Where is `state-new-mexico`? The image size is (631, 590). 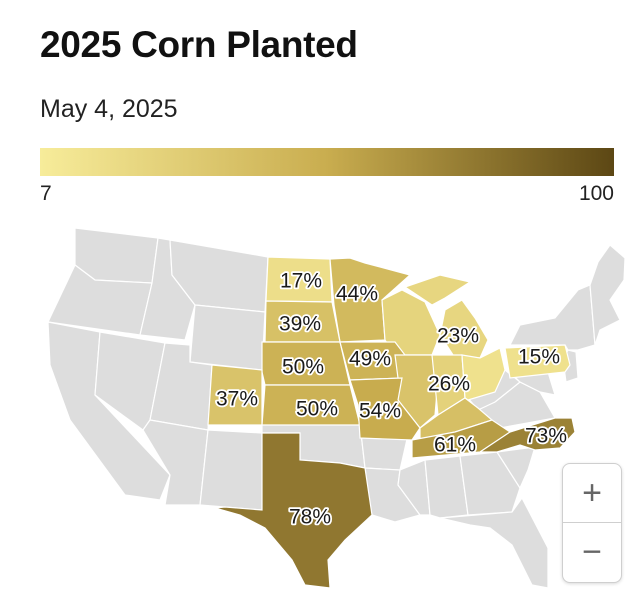 state-new-mexico is located at coordinates (231, 470).